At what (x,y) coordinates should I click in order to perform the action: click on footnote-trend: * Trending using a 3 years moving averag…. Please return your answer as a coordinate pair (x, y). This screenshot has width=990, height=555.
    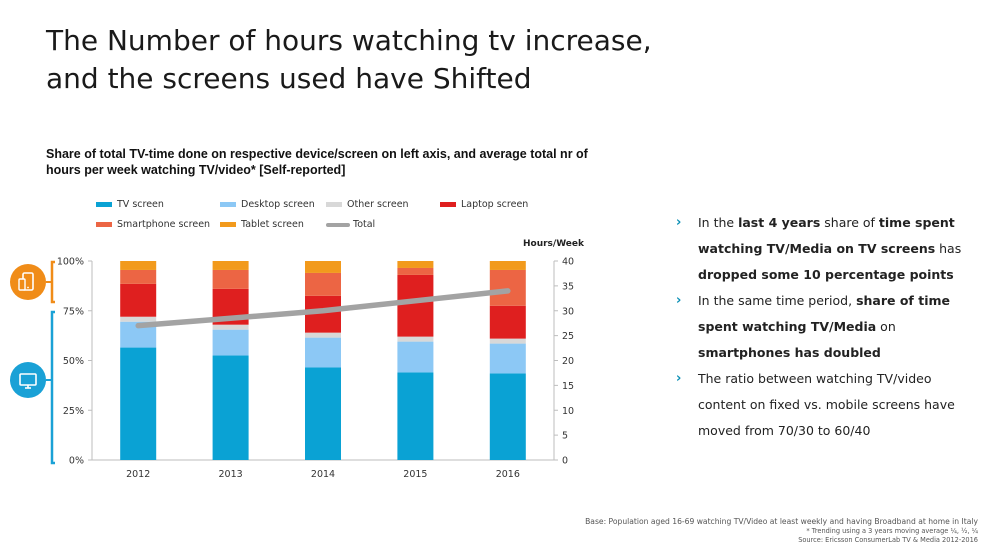
    Looking at the image, I should click on (892, 531).